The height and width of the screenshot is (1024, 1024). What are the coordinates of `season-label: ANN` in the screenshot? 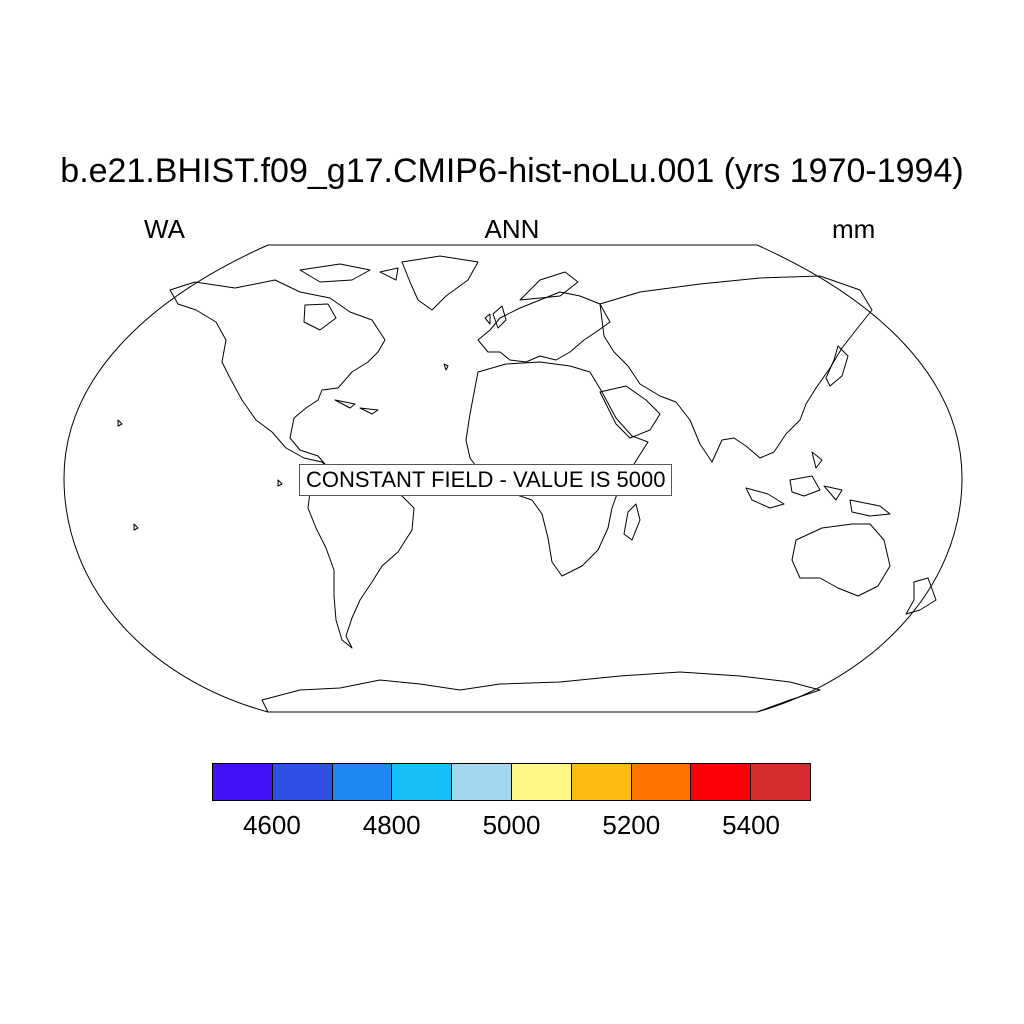 It's located at (512, 229).